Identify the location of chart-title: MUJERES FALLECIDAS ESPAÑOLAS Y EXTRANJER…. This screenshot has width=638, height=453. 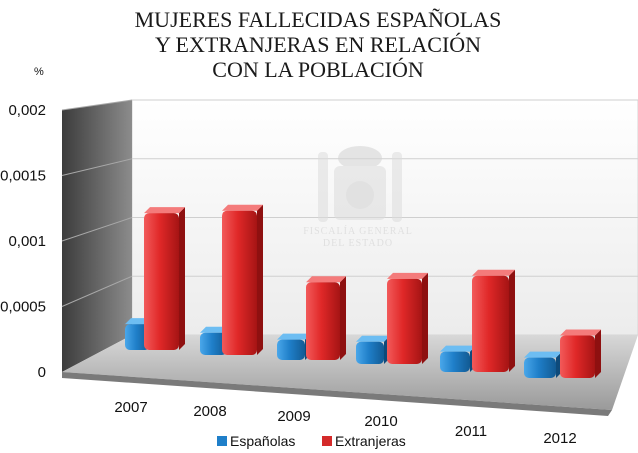
(318, 44).